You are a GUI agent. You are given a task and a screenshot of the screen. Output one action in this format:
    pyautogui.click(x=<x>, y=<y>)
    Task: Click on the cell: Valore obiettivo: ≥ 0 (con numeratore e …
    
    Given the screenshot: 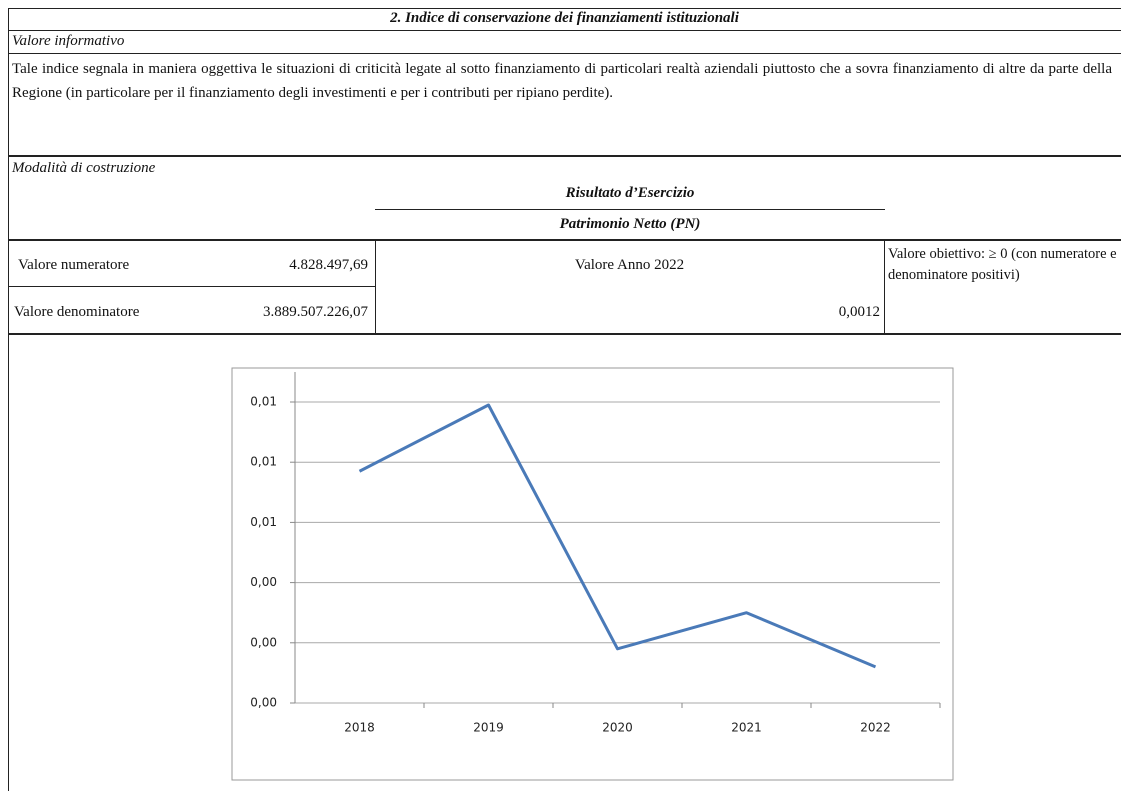 What is the action you would take?
    pyautogui.click(x=1002, y=264)
    